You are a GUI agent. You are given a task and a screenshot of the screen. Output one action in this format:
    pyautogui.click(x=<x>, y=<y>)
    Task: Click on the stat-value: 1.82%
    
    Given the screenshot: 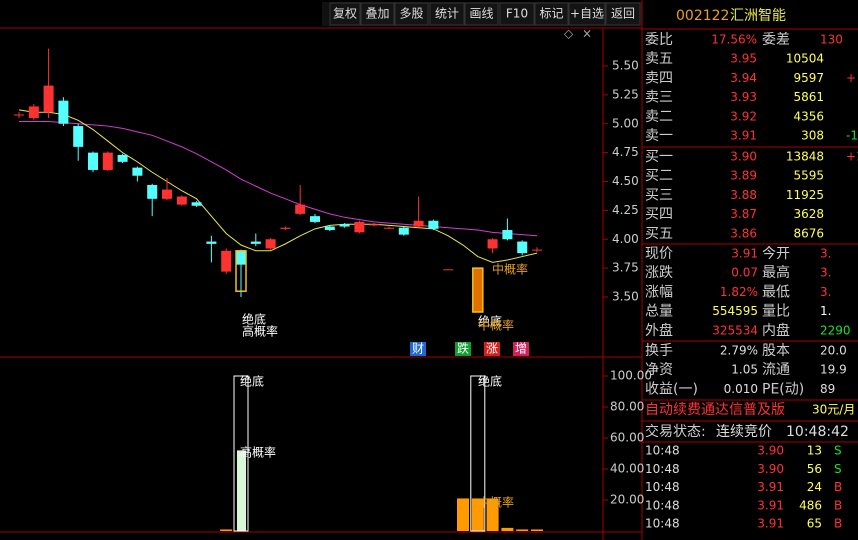 What is the action you would take?
    pyautogui.click(x=739, y=292)
    